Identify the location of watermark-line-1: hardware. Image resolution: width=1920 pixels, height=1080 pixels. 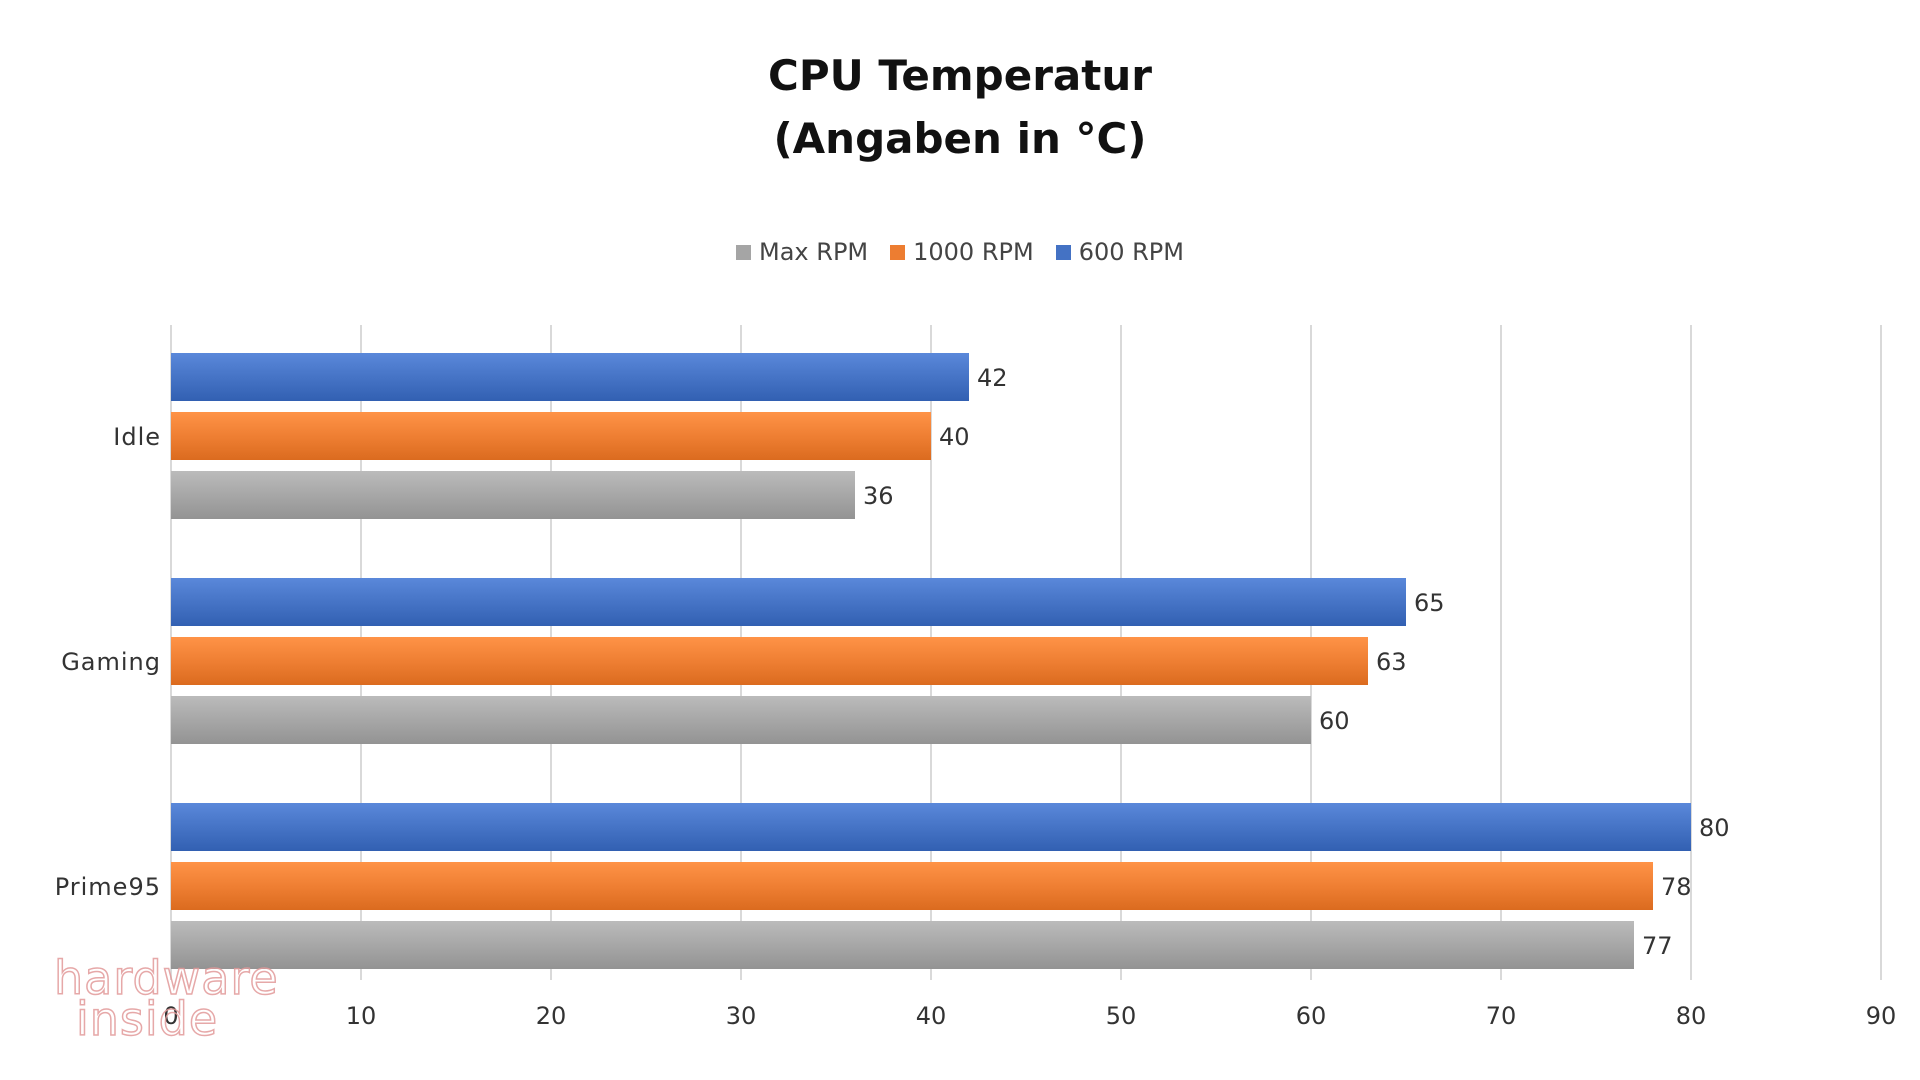
(166, 978).